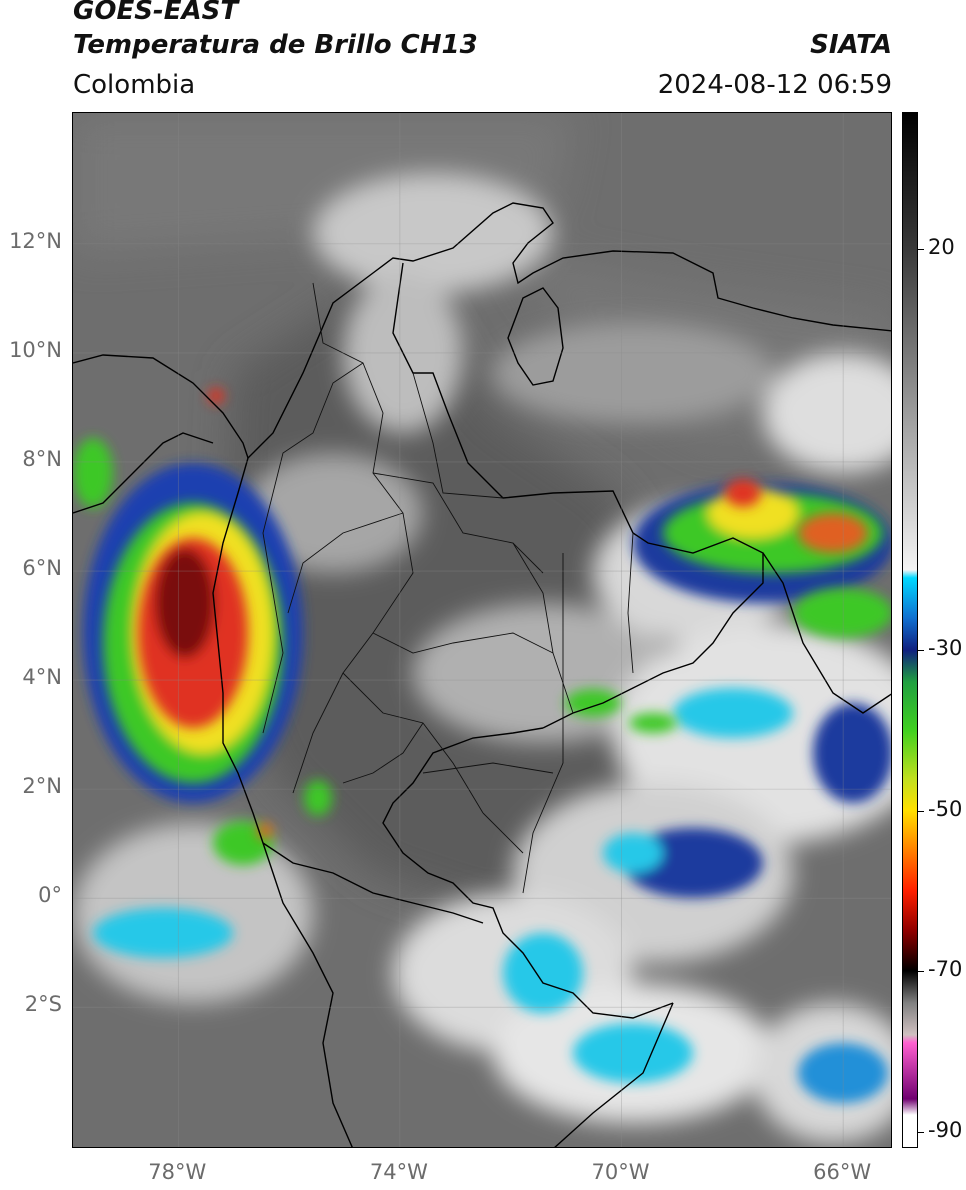 The image size is (966, 1190). What do you see at coordinates (42, 786) in the screenshot?
I see `lat-tick-label: 2°N` at bounding box center [42, 786].